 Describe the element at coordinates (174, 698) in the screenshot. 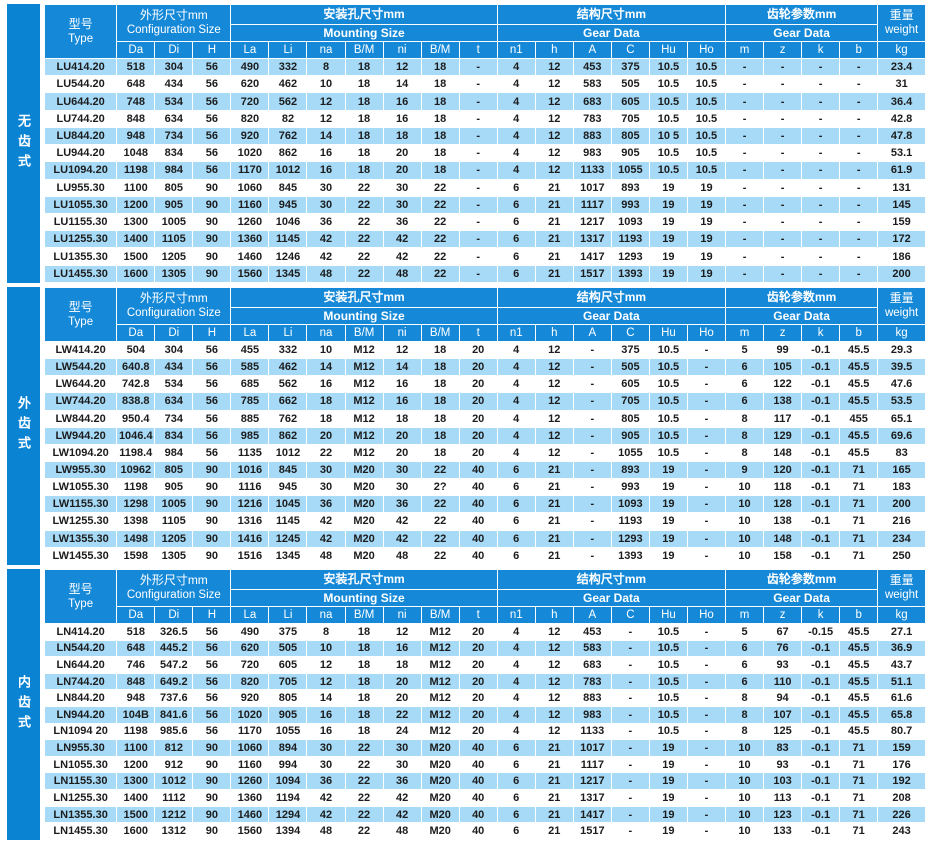

I see `cell-value: 737.6` at that location.